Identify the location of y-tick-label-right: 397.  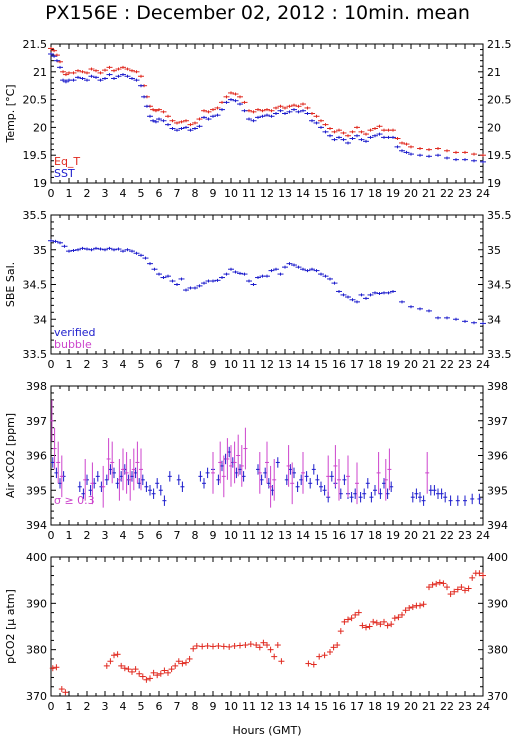
(497, 421).